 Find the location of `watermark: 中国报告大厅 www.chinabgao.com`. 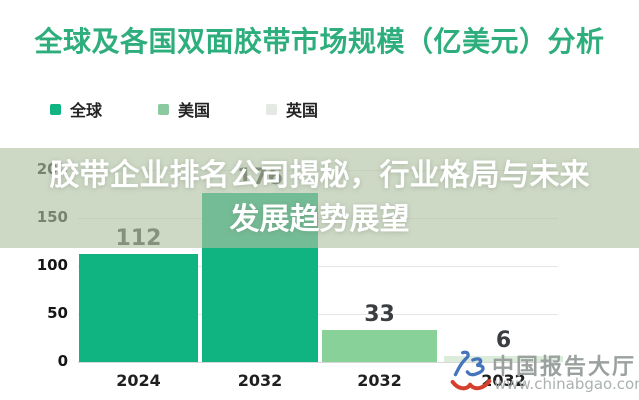

watermark: 中国报告大厅 www.chinabgao.com is located at coordinates (542, 371).